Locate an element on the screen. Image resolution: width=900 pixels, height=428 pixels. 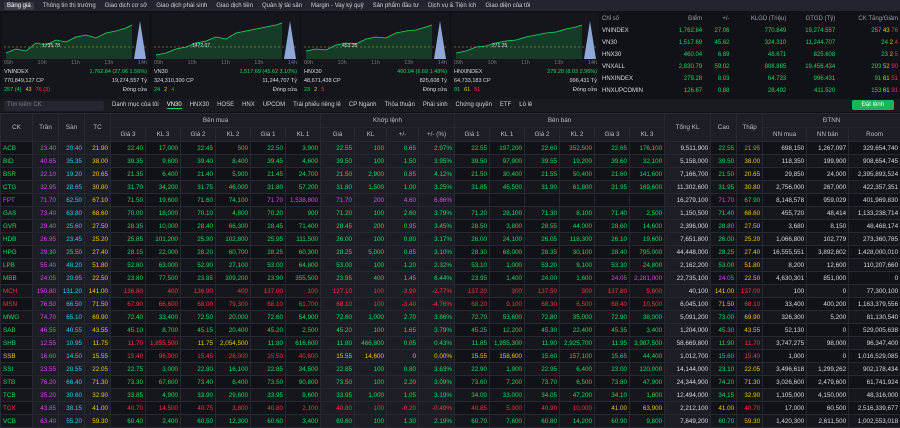
cell: 68.60 is located at coordinates (750, 213).